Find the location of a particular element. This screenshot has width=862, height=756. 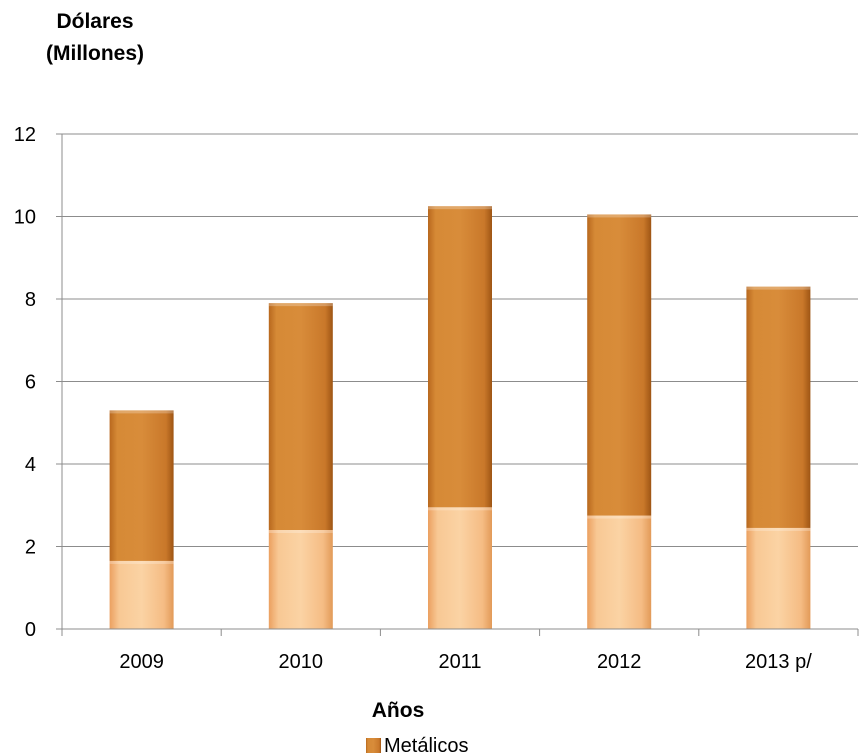

y-axis-label-line-1: Dólares is located at coordinates (95, 21).